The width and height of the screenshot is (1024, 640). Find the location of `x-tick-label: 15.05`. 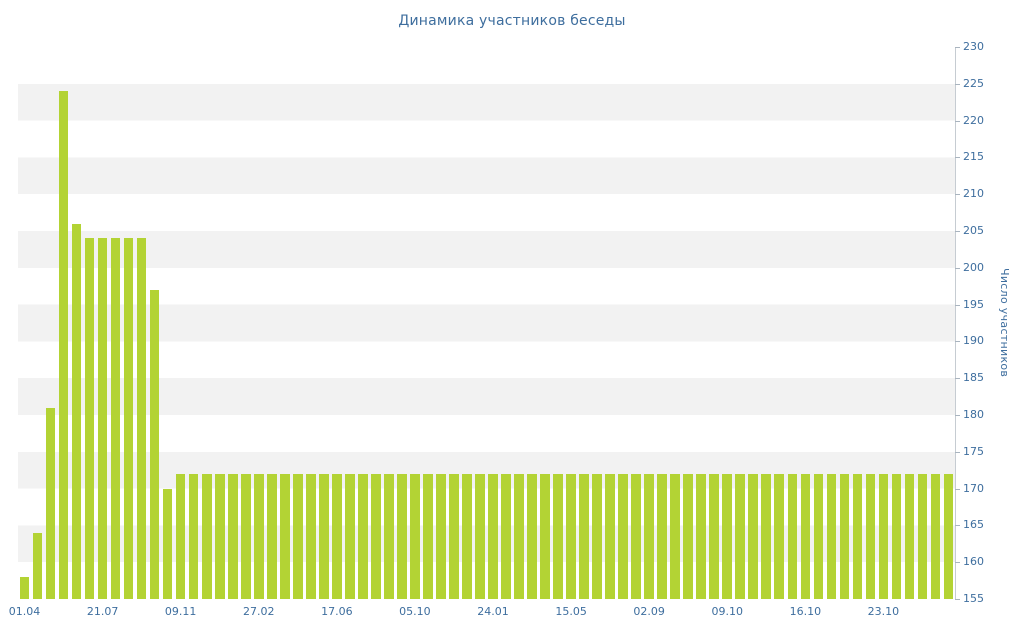

x-tick-label: 15.05 is located at coordinates (571, 611).